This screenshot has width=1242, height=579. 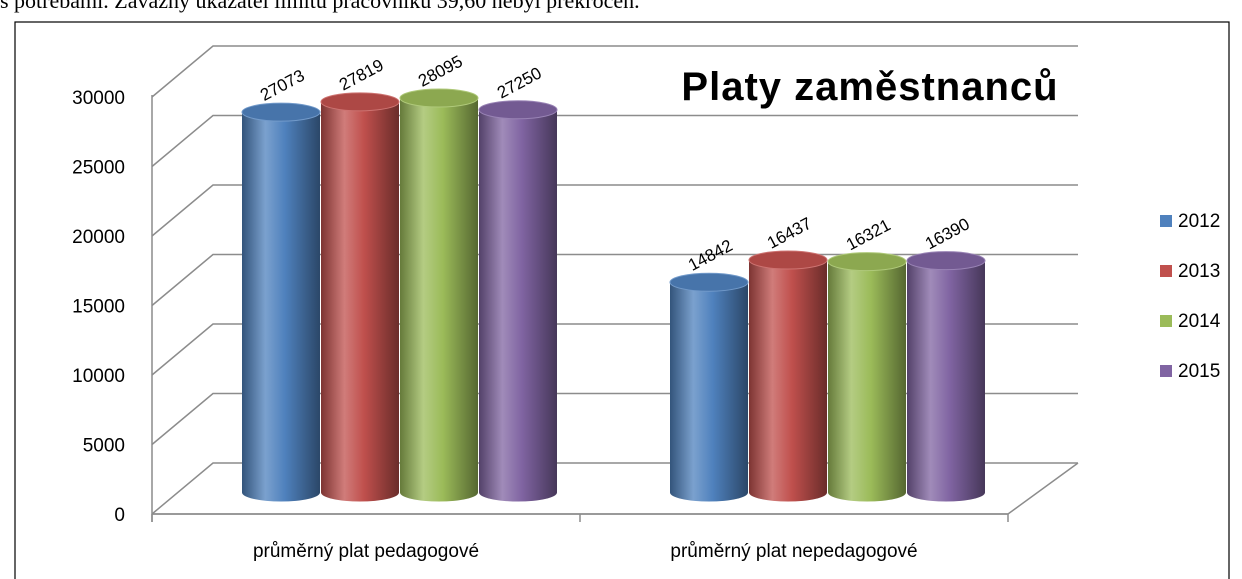 What do you see at coordinates (1199, 371) in the screenshot?
I see `legend-label: 2015` at bounding box center [1199, 371].